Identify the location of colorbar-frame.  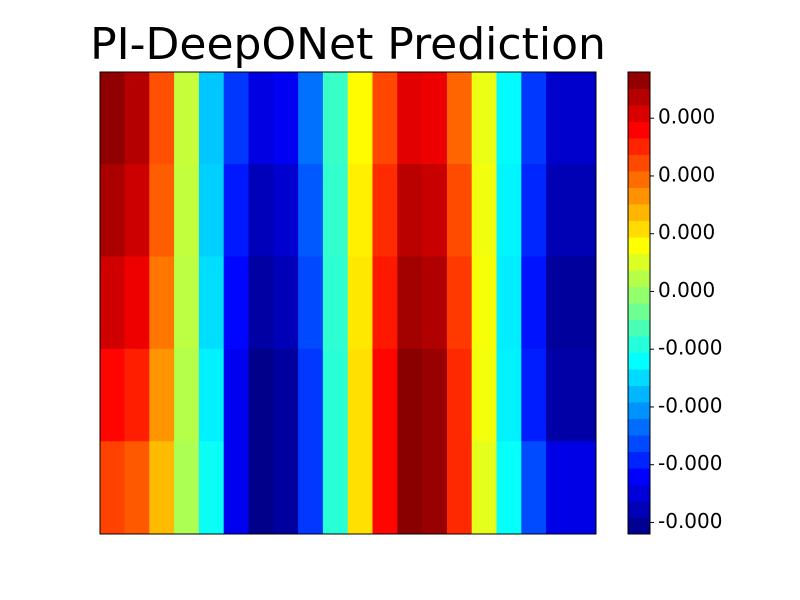
(639, 303).